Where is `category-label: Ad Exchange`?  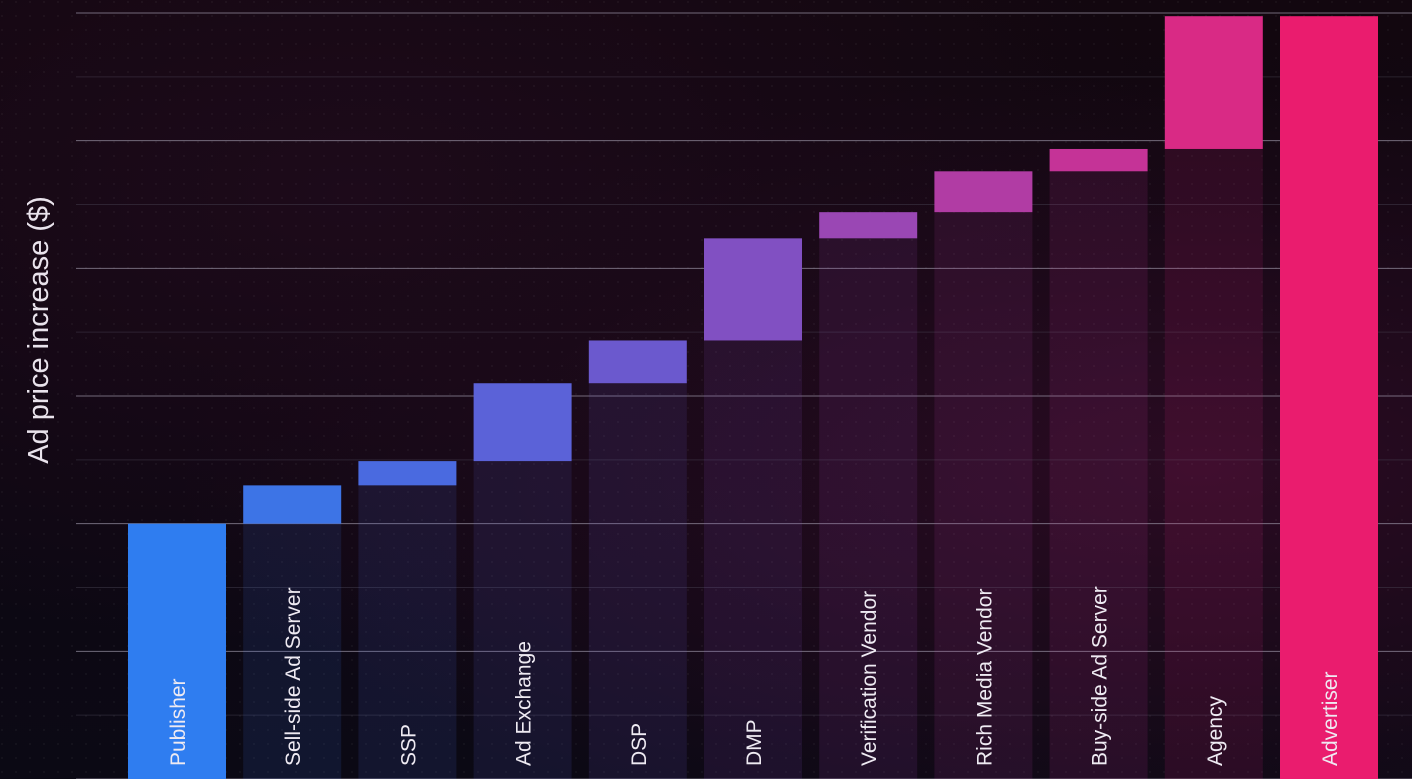
category-label: Ad Exchange is located at coordinates (524, 703).